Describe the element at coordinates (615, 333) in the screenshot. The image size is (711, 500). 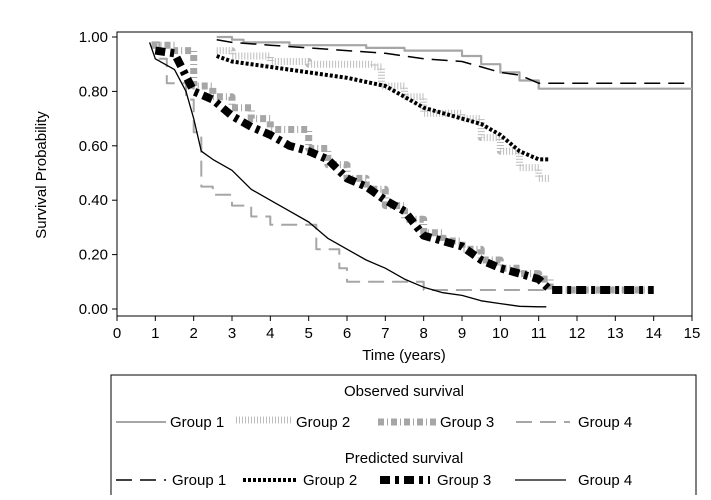
I see `x-tick-label: 13` at that location.